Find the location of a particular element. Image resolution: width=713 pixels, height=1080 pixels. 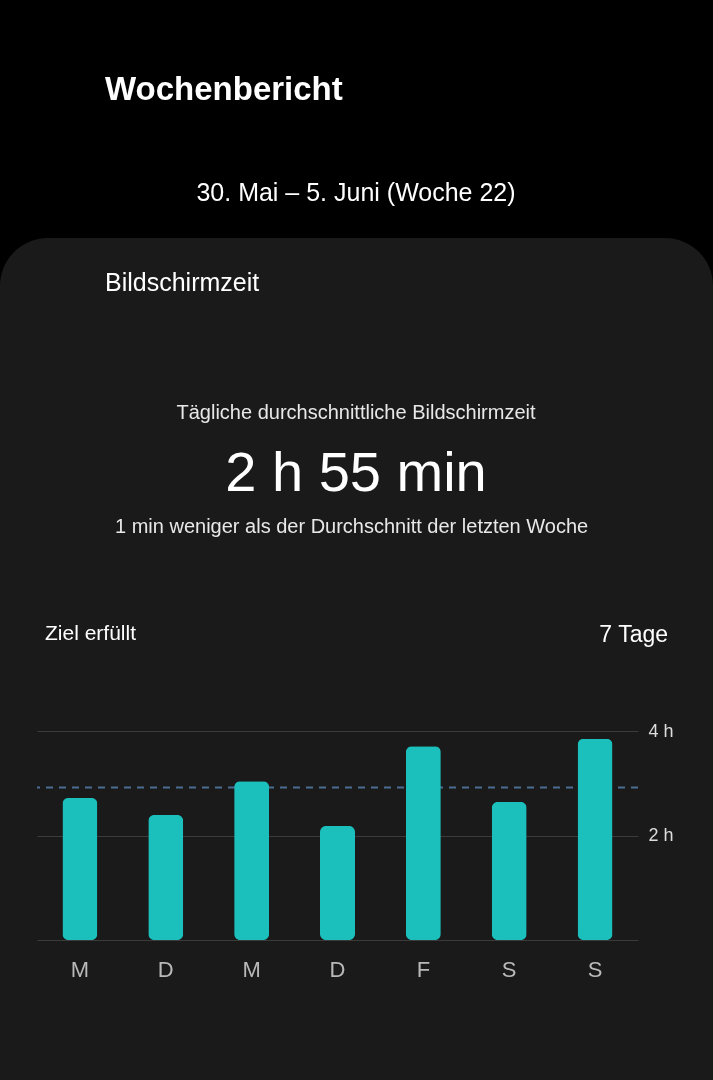

text: Tägliche durchschnittliche Bildschirmzeit is located at coordinates (356, 412).